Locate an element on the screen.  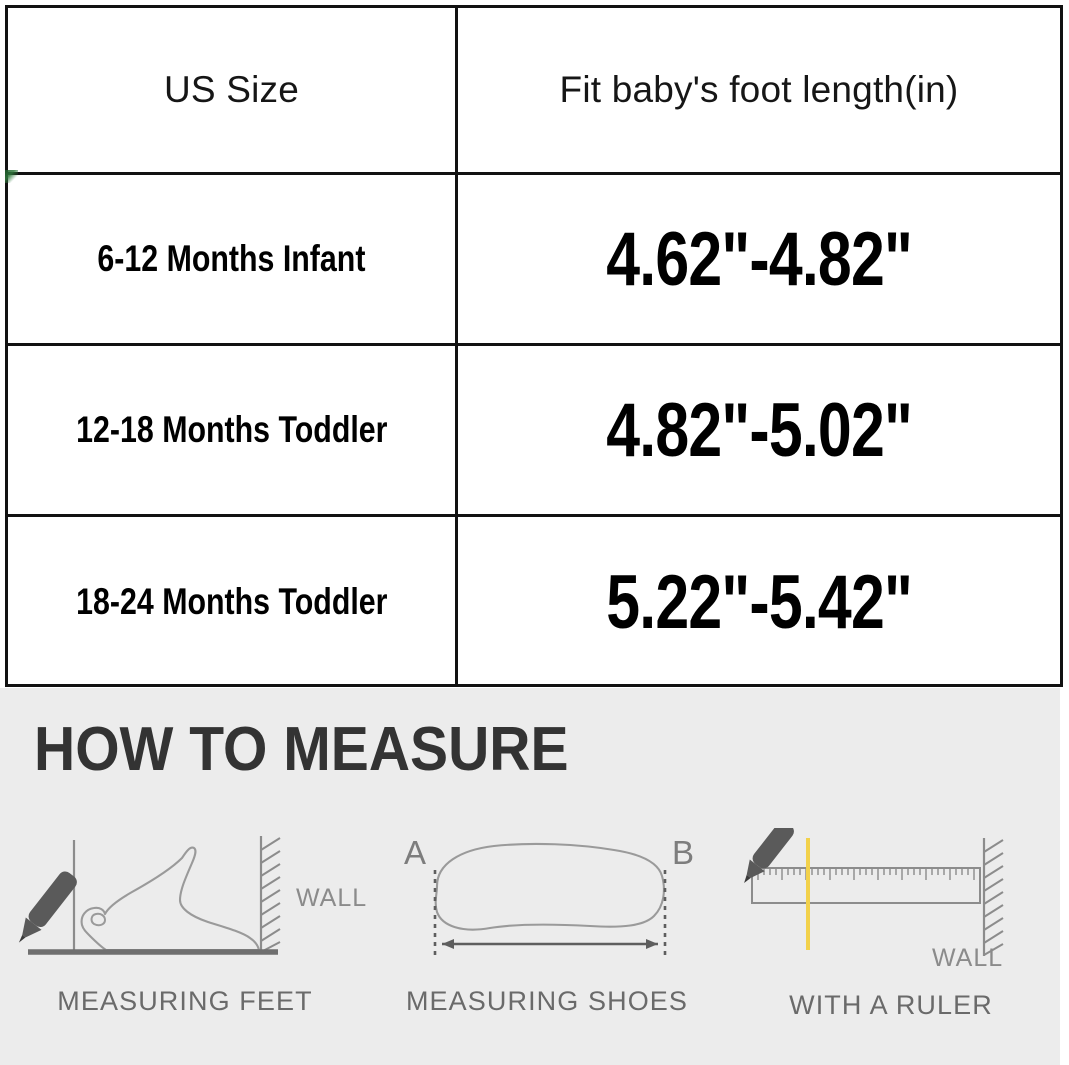
measuring-feet-illustration is located at coordinates (149, 895).